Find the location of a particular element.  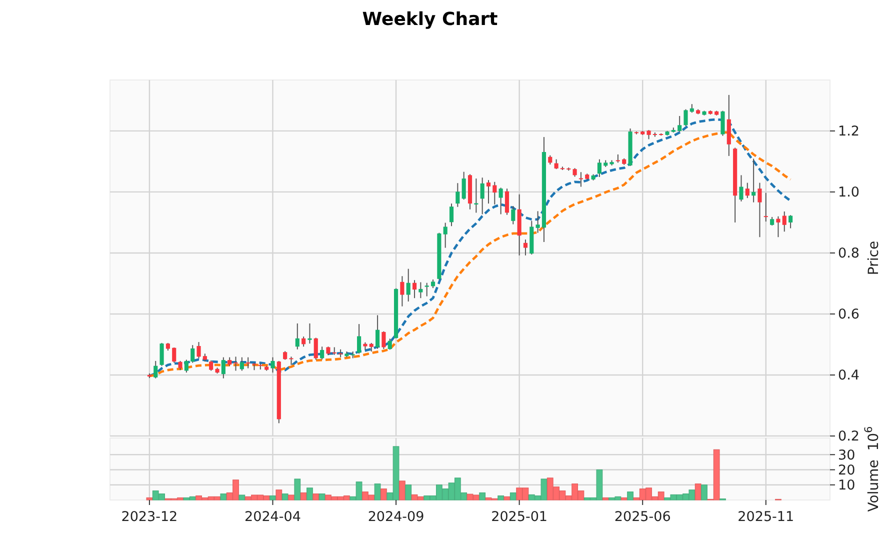

y-tick-label: 1.0 is located at coordinates (849, 192).